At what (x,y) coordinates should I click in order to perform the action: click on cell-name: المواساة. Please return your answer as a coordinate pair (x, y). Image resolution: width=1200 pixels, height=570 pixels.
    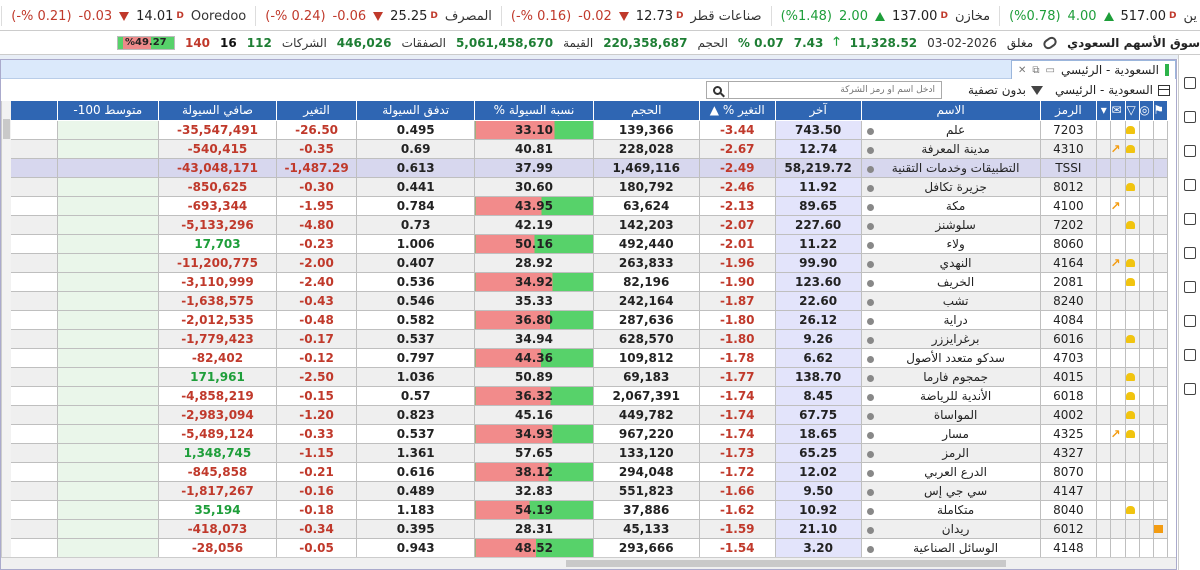
    Looking at the image, I should click on (950, 414).